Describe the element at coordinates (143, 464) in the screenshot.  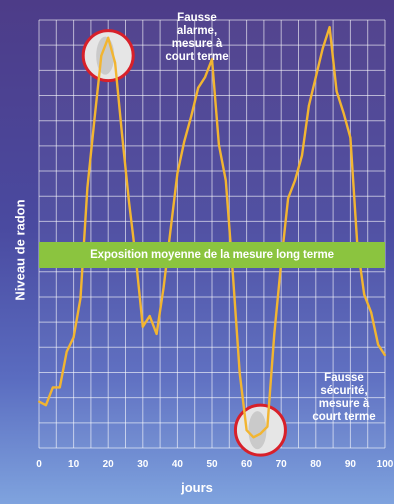
I see `x-tick-label: 30` at that location.